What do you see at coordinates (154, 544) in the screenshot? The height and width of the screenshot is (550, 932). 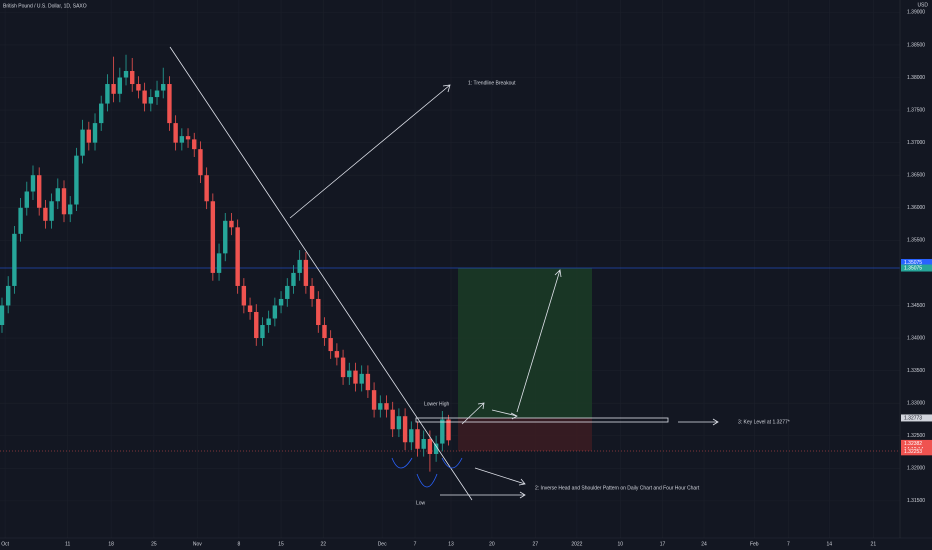 I see `x-tick-label: 25` at bounding box center [154, 544].